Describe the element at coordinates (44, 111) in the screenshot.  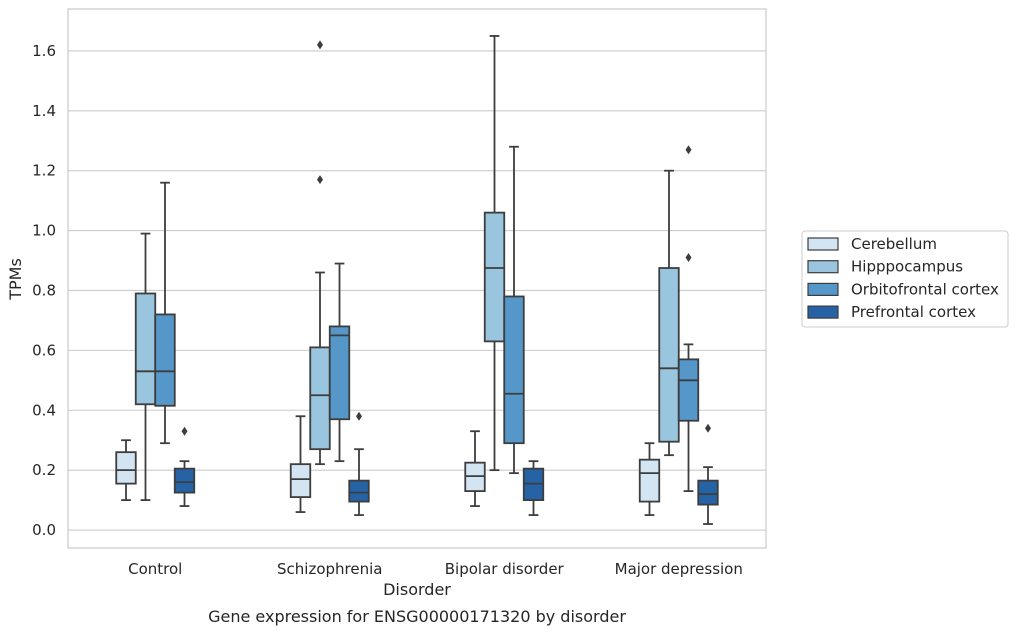
I see `y-tick-label: 1.4` at that location.